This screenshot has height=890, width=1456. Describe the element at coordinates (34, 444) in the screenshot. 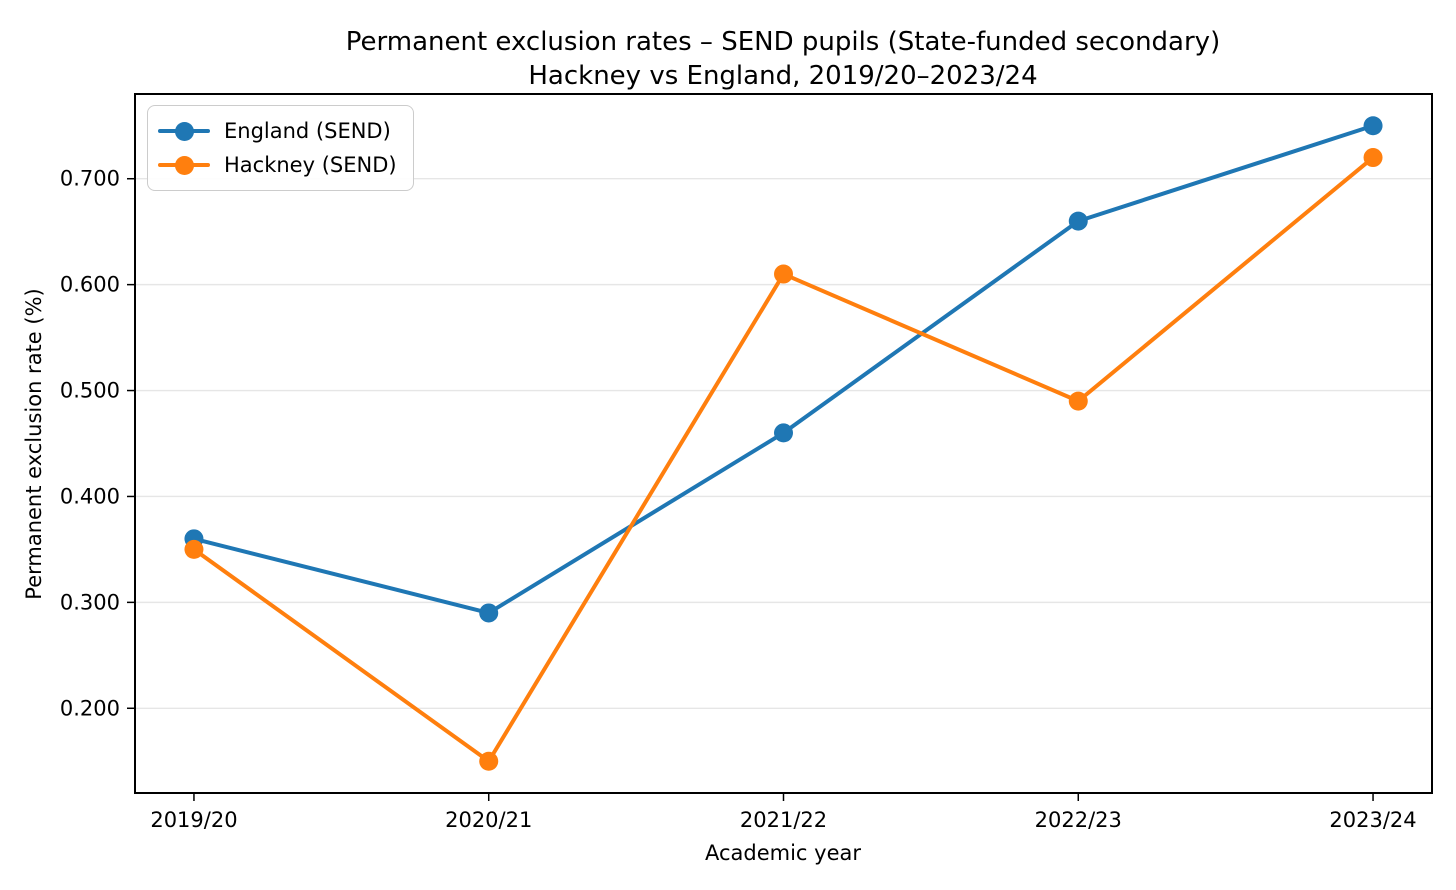

I see `y-axis-label: Permanent exclusion rate (%)` at that location.